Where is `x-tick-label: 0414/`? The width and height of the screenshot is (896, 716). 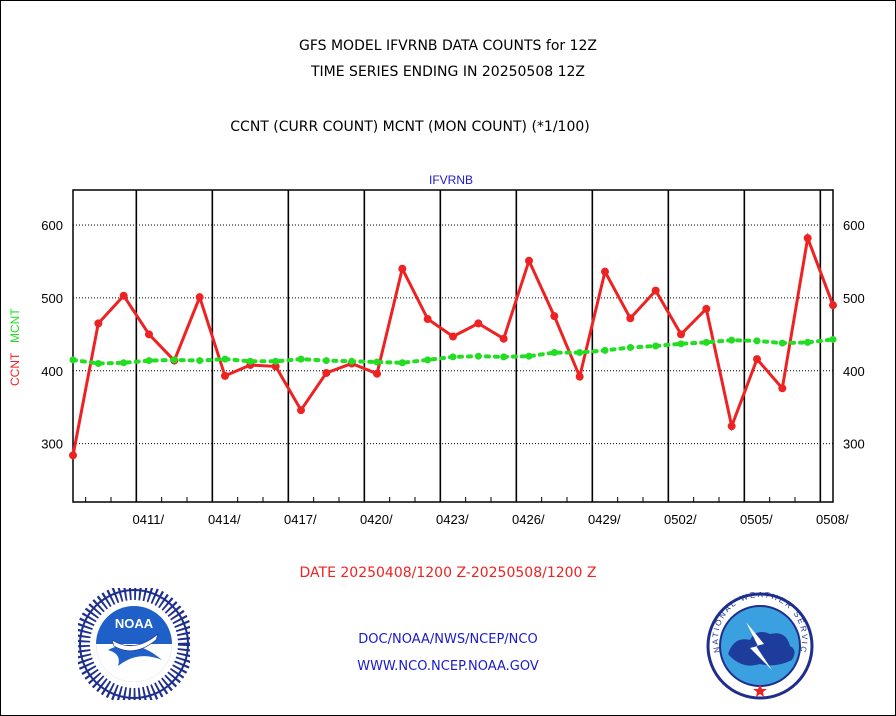
x-tick-label: 0414/ is located at coordinates (224, 519).